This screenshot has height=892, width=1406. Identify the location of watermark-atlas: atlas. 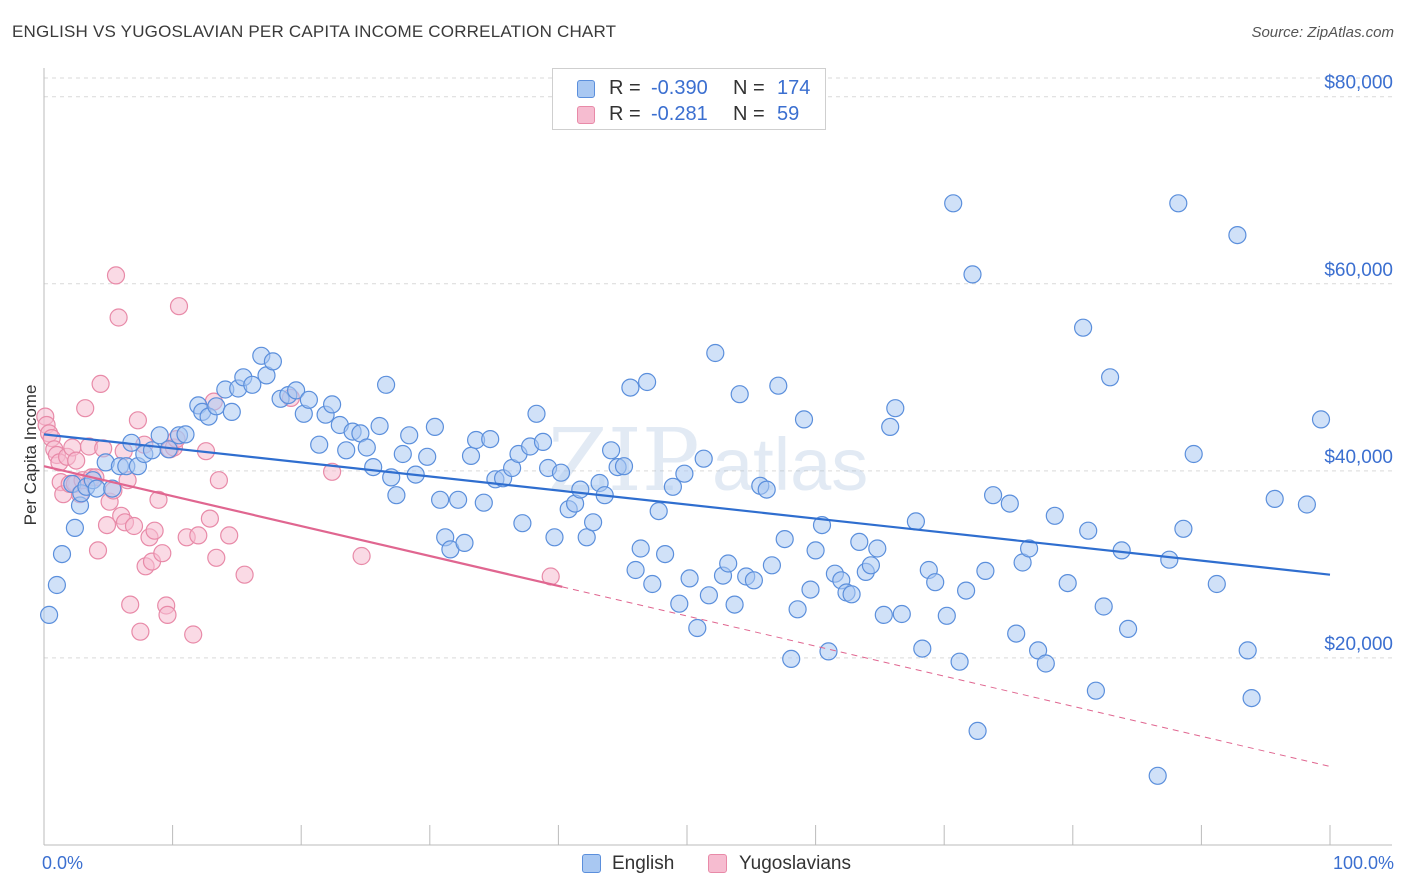
(790, 464).